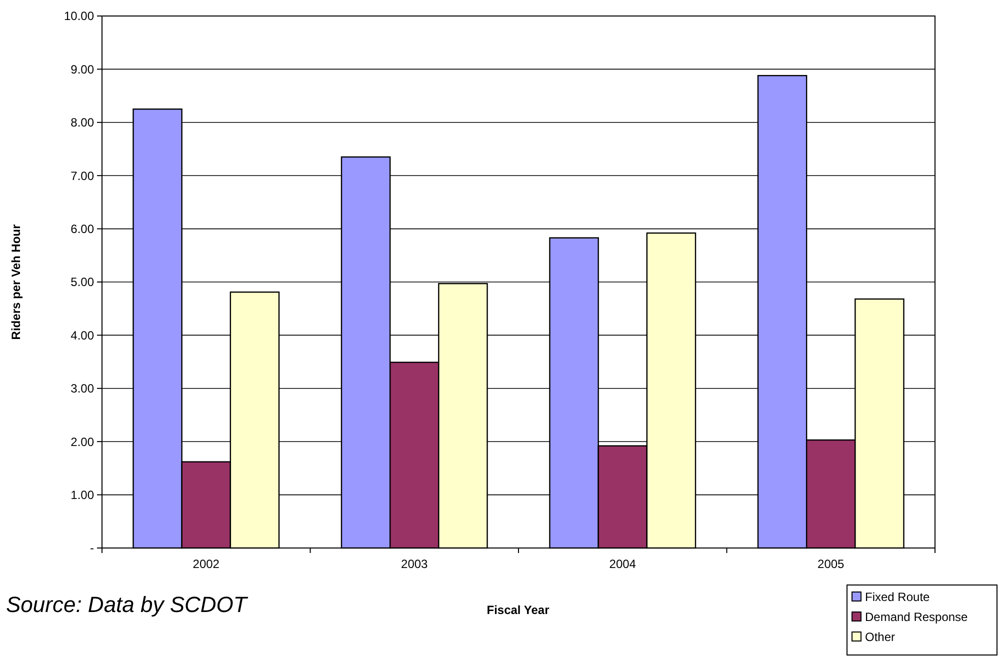  I want to click on y-tick-label: 9.00, so click(82, 69).